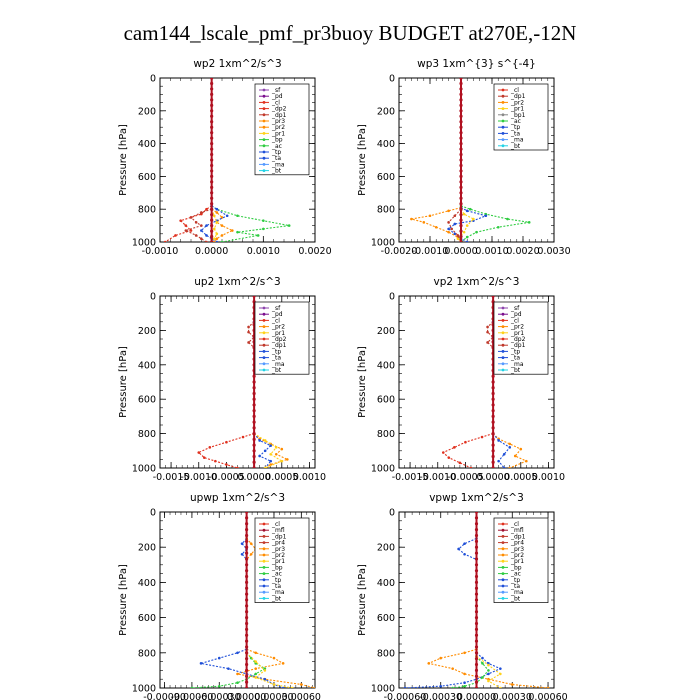 The width and height of the screenshot is (700, 700). What do you see at coordinates (237, 64) in the screenshot?
I see `panel-title: wp2 1xm^2/s^3` at bounding box center [237, 64].